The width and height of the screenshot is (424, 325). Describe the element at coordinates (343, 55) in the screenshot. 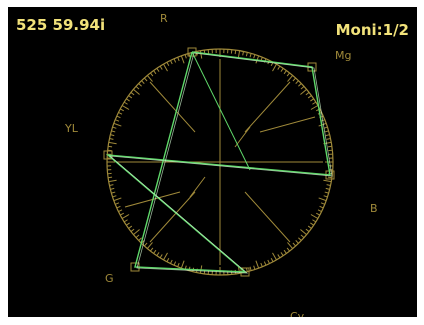

I see `target-label-mg: Mg` at that location.